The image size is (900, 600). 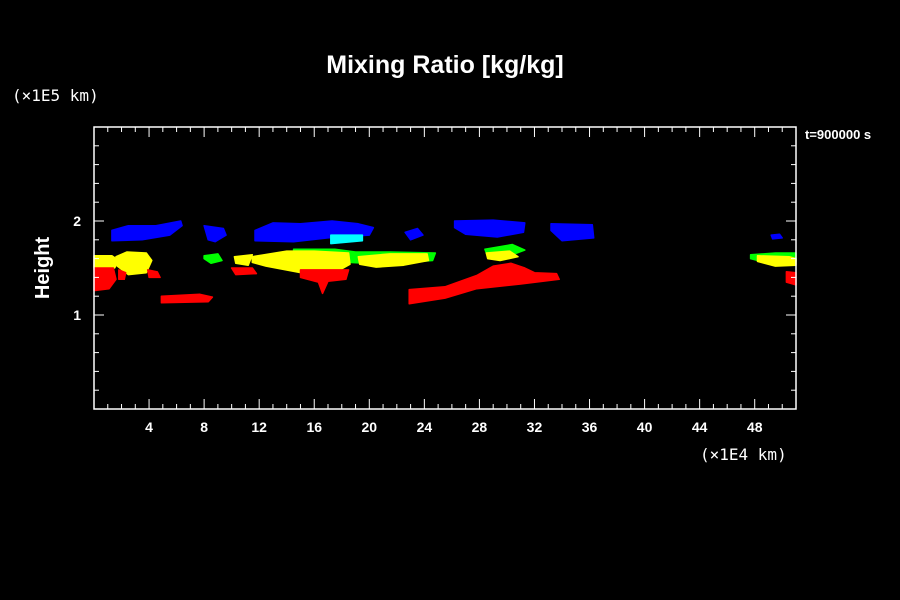 What do you see at coordinates (700, 427) in the screenshot?
I see `x-tick-label: 44` at bounding box center [700, 427].